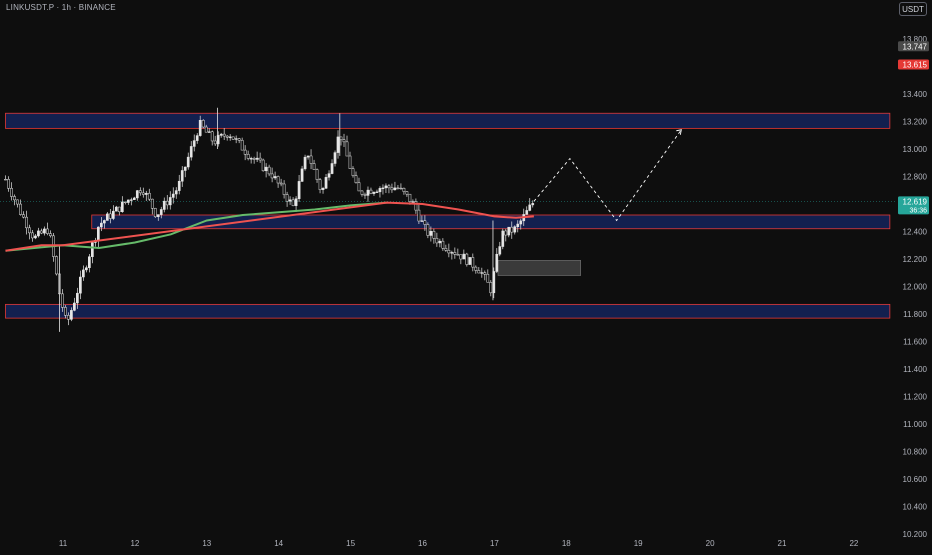 Image resolution: width=932 pixels, height=555 pixels. Describe the element at coordinates (915, 424) in the screenshot. I see `y-axis-tick-label: 11.000` at that location.